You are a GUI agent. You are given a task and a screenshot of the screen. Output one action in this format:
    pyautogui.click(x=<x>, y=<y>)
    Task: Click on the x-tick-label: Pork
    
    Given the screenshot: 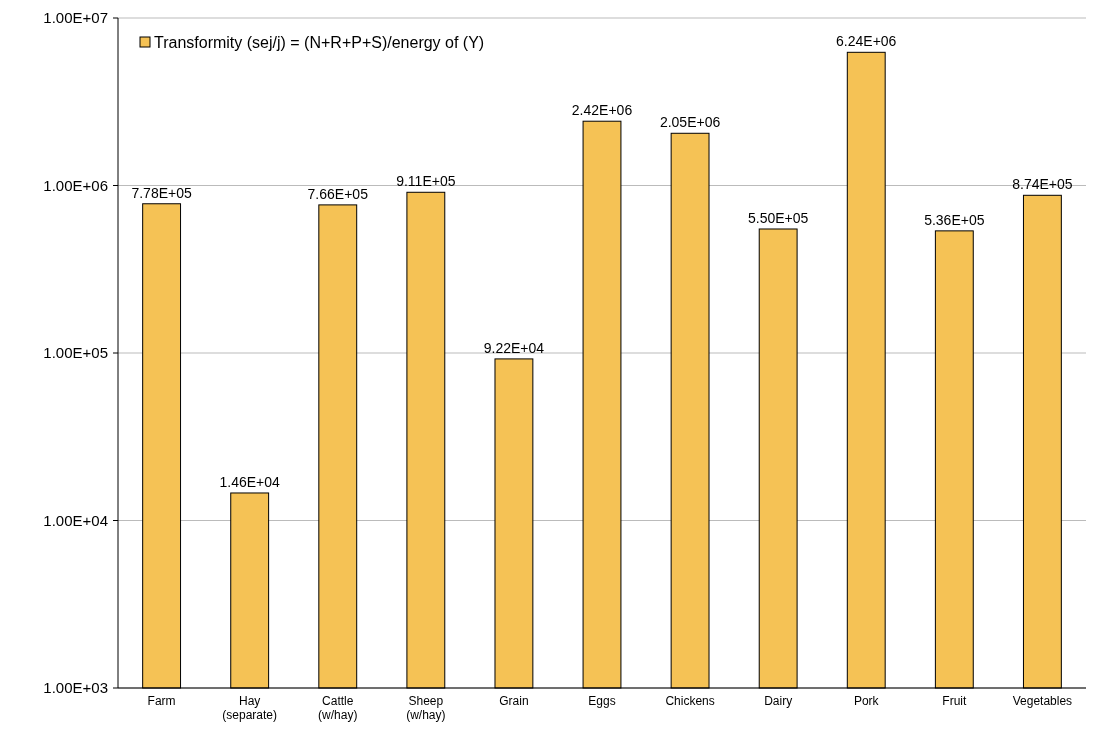 What is the action you would take?
    pyautogui.click(x=866, y=701)
    